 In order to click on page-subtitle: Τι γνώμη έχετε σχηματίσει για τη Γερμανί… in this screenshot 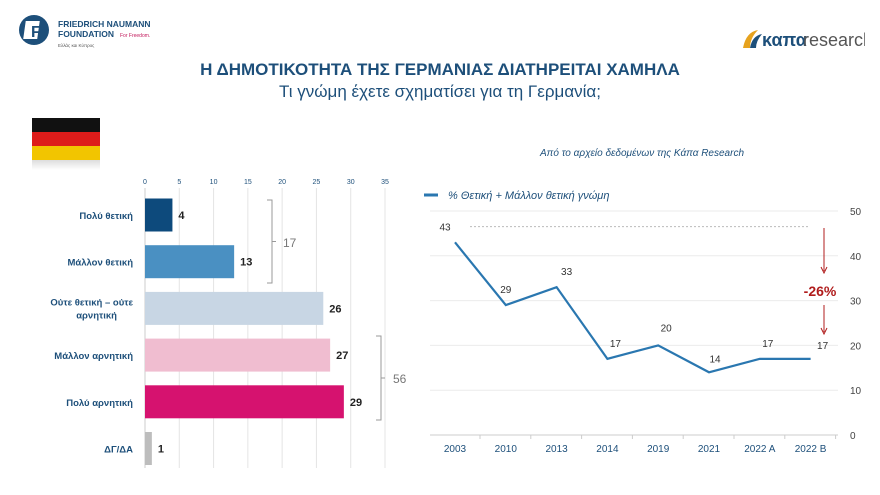, I will do `click(440, 91)`.